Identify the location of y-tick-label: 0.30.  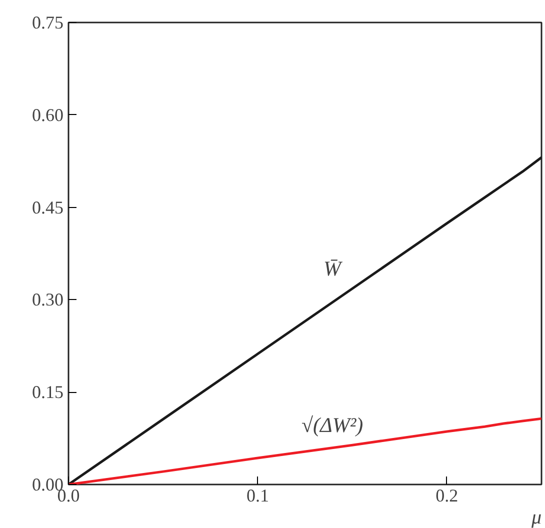
(48, 300).